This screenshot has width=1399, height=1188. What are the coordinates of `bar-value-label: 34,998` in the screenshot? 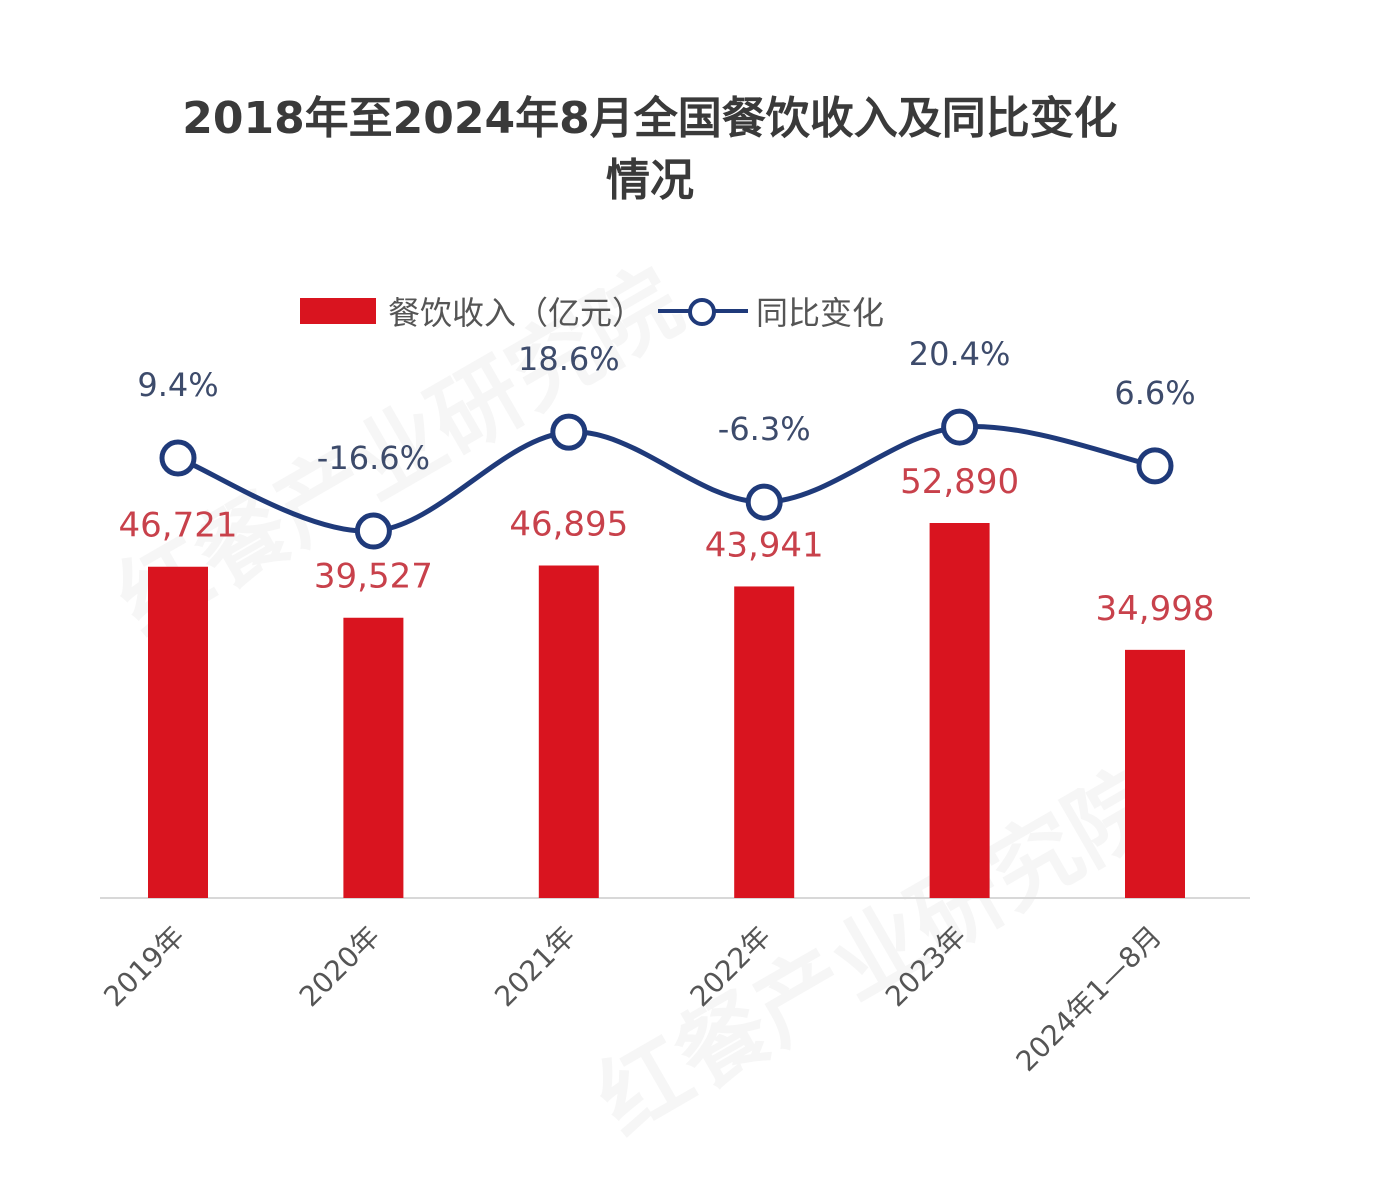 It's located at (1155, 609).